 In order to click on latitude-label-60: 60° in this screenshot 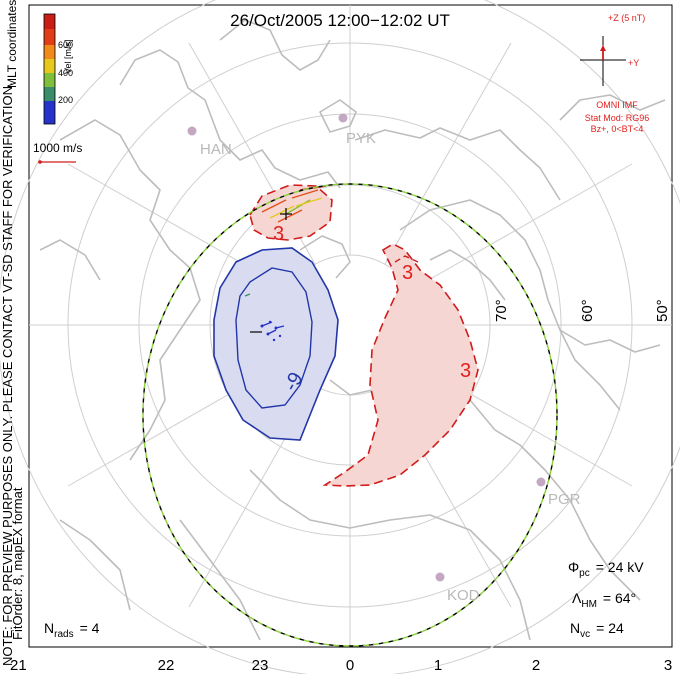, I will do `click(587, 310)`.